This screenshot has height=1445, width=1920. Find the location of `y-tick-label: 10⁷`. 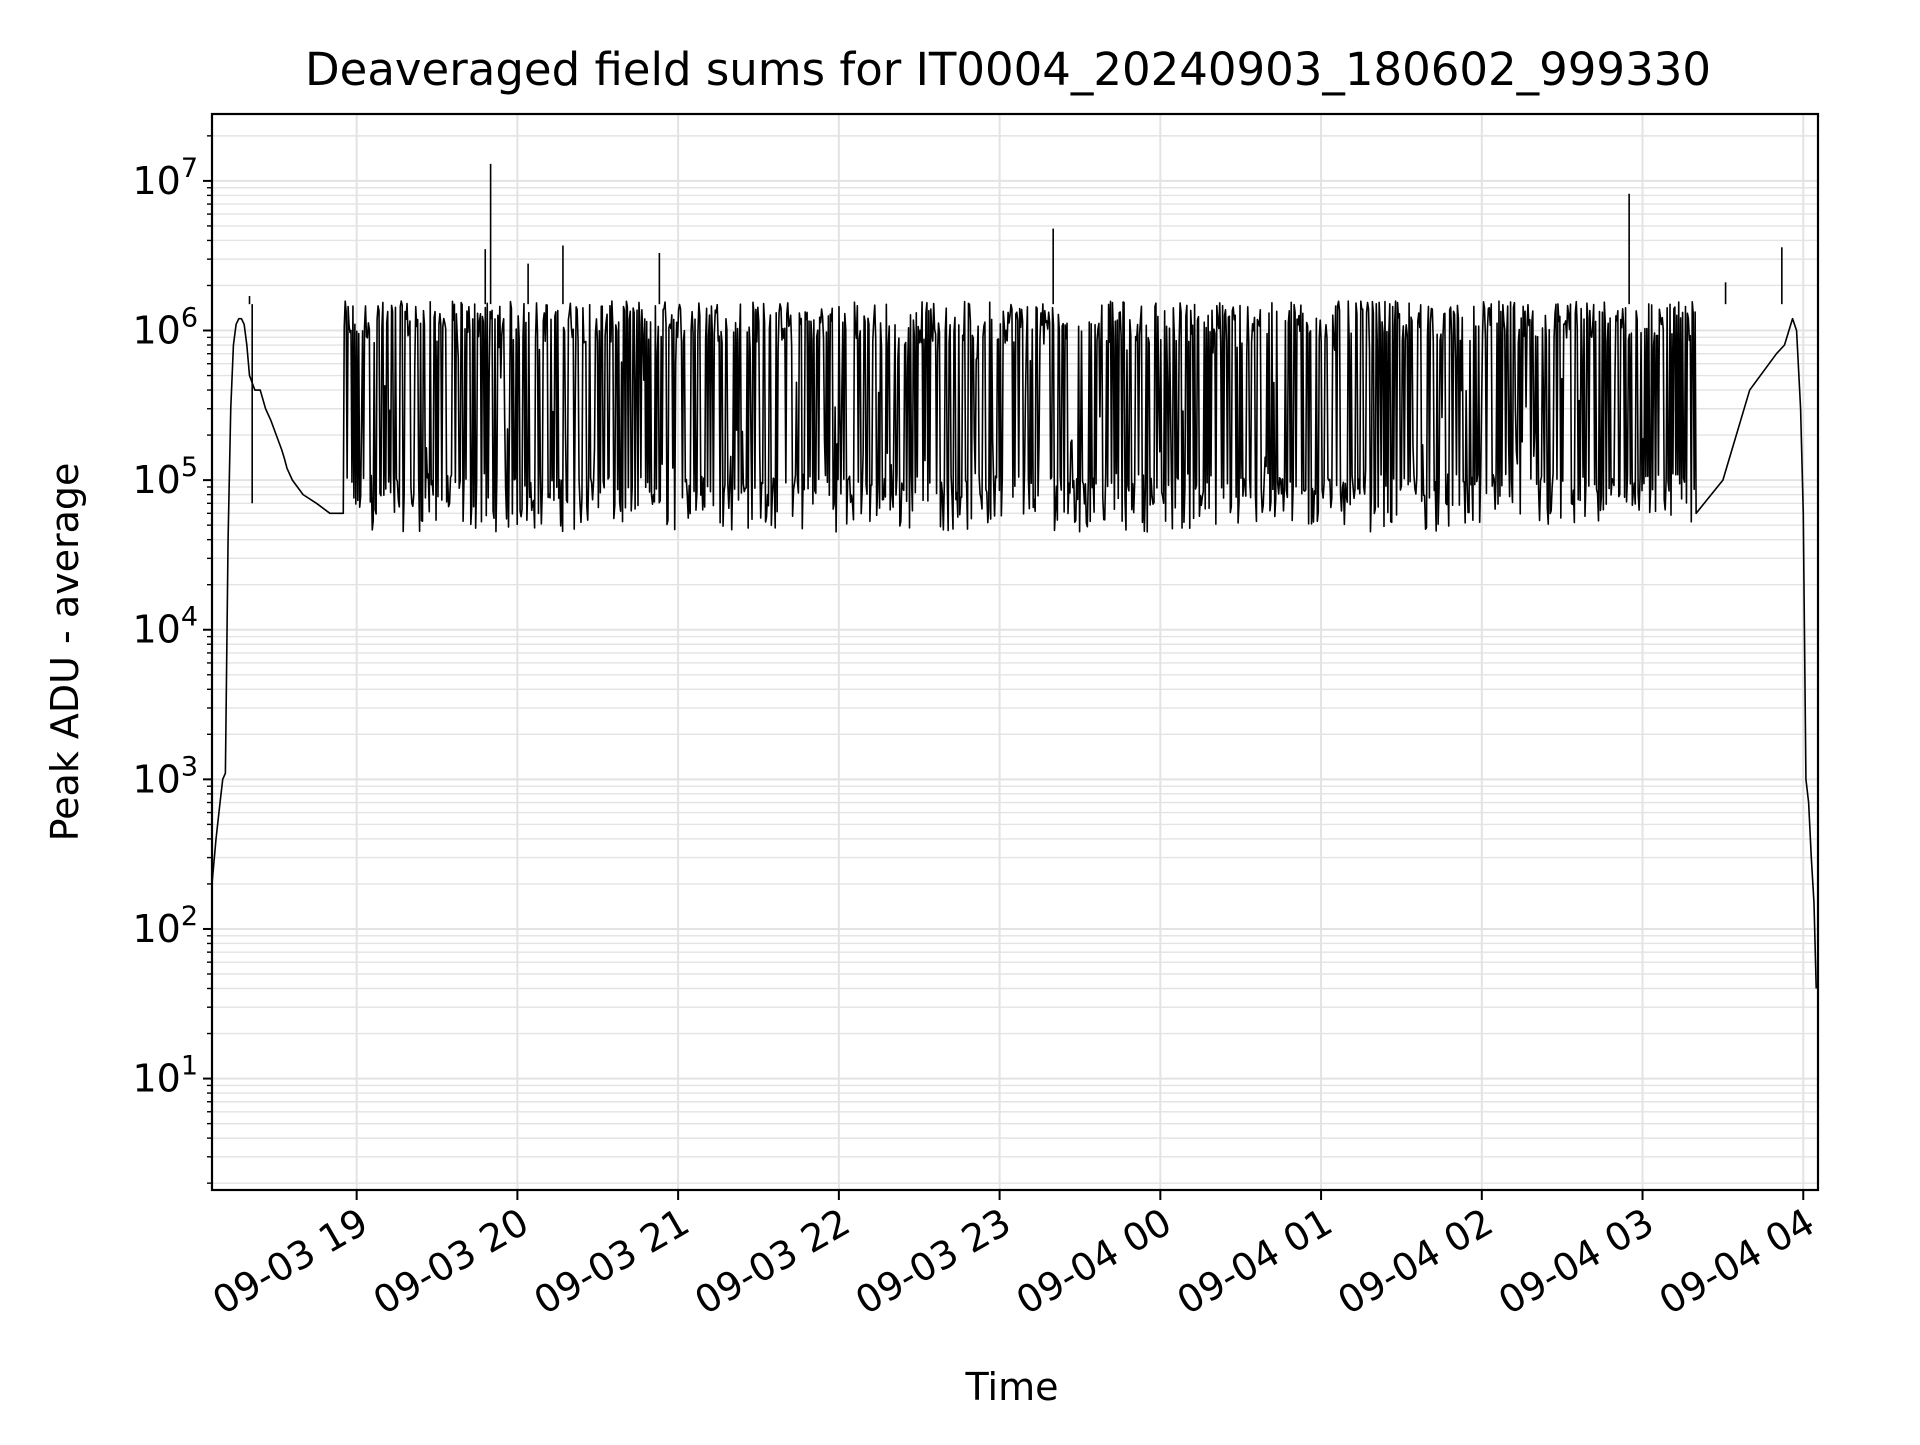

y-tick-label: 10⁷ is located at coordinates (165, 178).